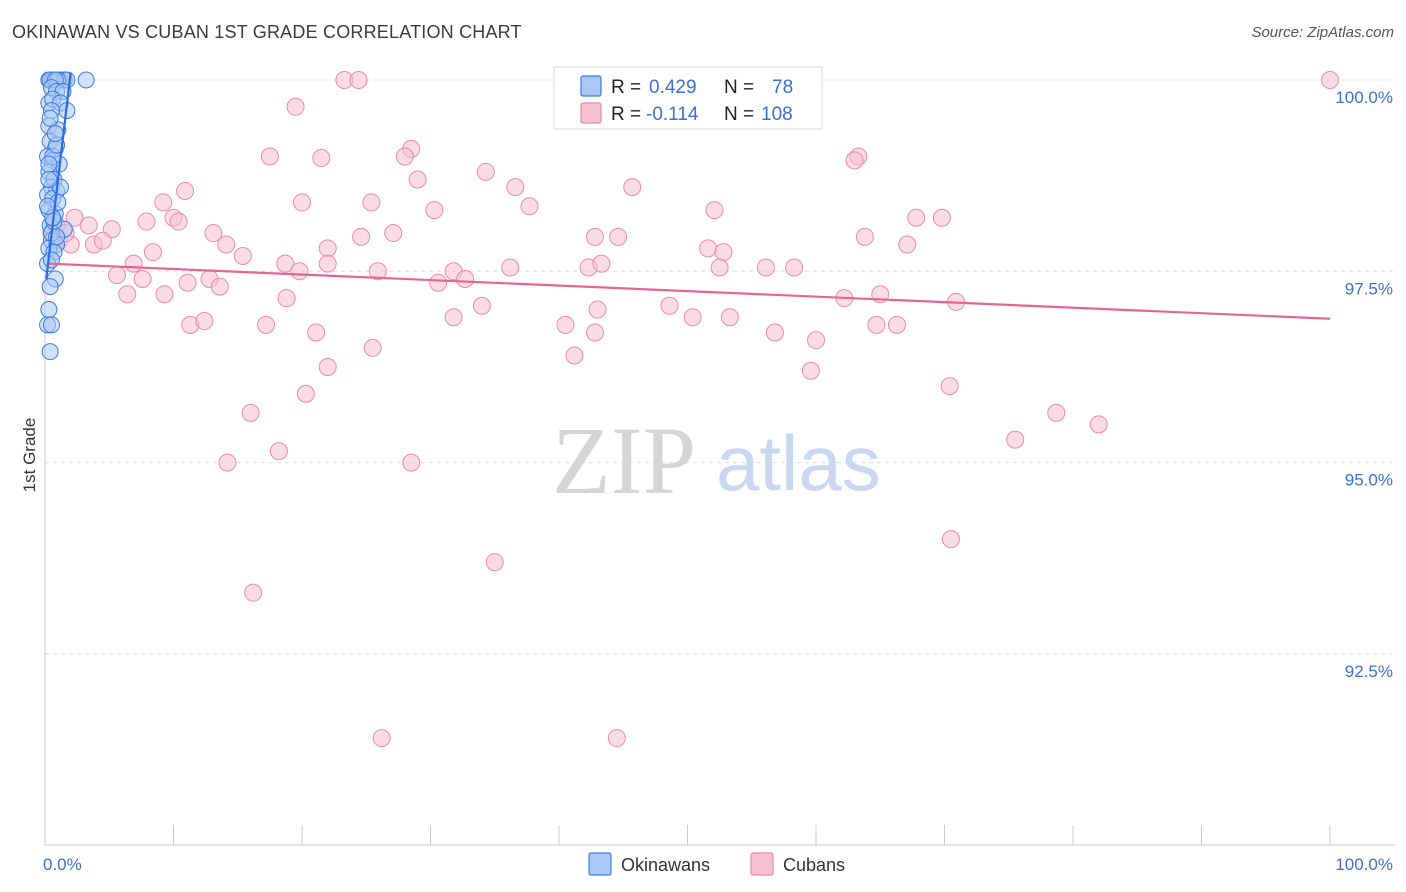  I want to click on legend-r-label-2: R =, so click(626, 114).